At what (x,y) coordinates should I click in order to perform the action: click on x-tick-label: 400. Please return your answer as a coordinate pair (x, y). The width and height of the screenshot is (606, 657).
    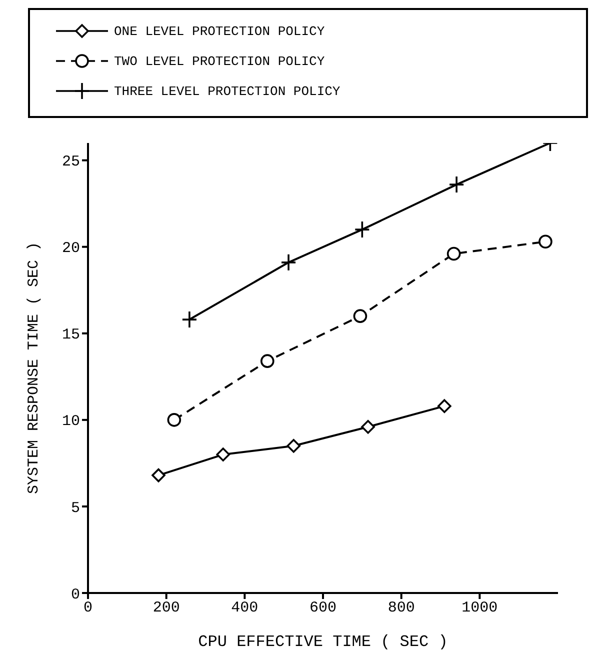
    Looking at the image, I should click on (244, 608).